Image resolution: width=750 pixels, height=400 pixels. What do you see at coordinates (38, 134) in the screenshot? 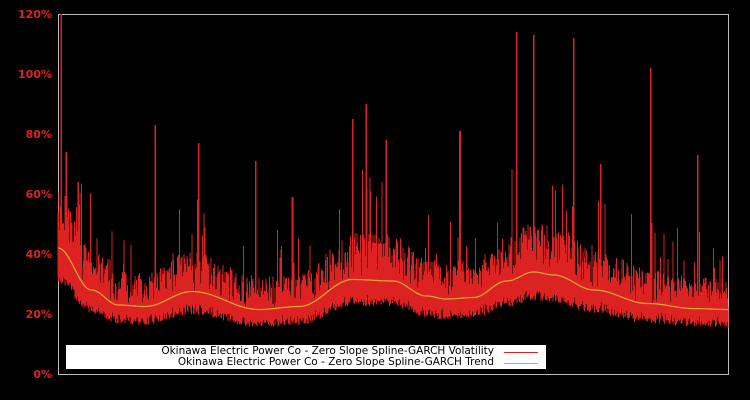
I see `y-tick-80: 80%` at bounding box center [38, 134].